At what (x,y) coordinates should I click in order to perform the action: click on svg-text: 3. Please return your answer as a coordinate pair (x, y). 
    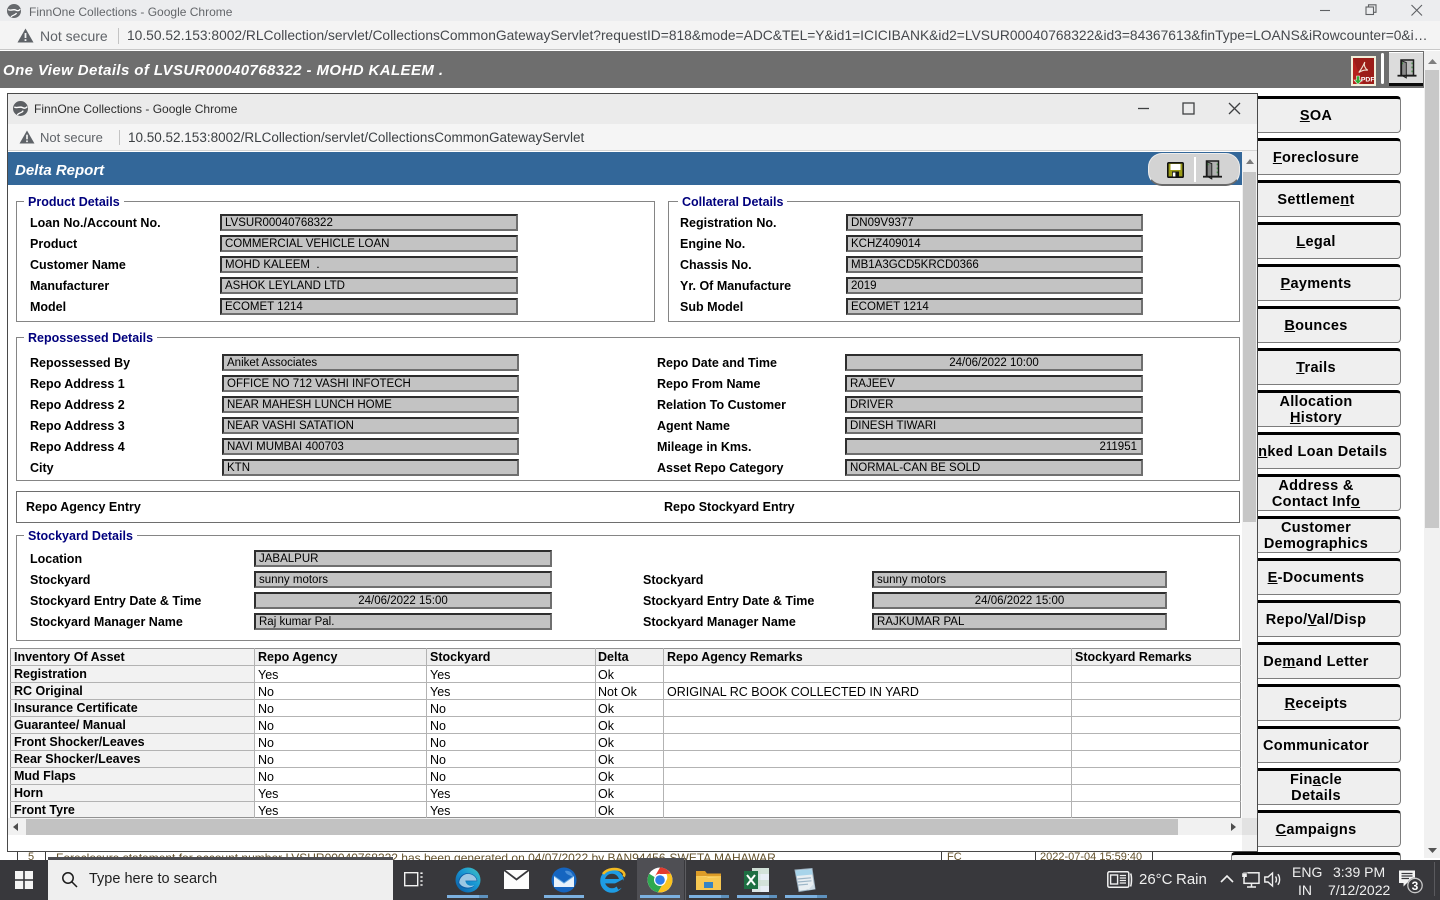
    Looking at the image, I should click on (1415, 886).